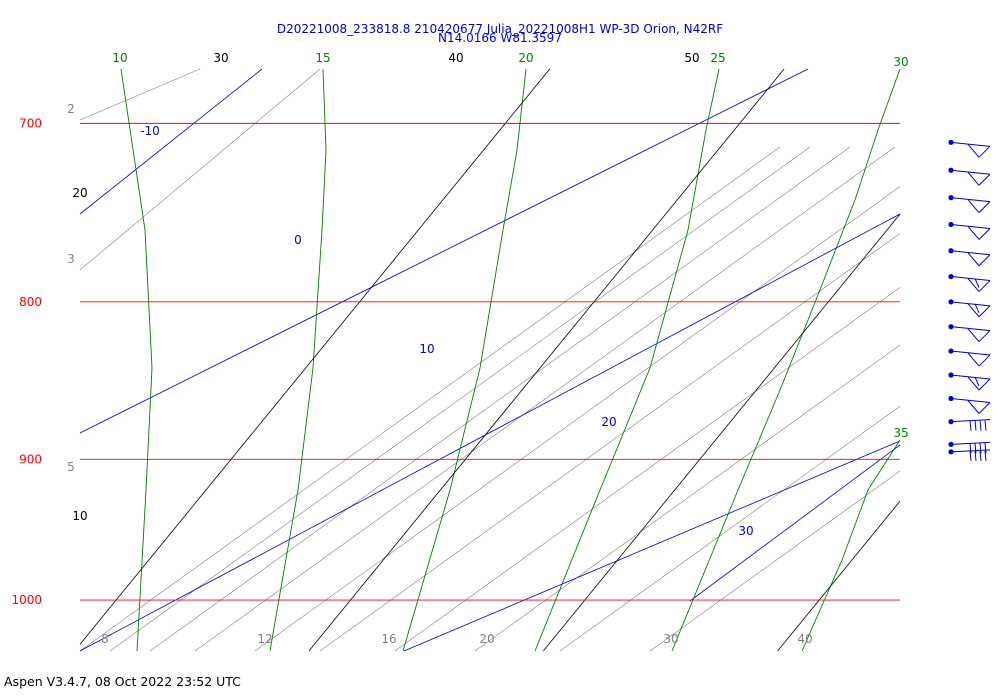  I want to click on dry-adiabat-label: 10, so click(119, 58).